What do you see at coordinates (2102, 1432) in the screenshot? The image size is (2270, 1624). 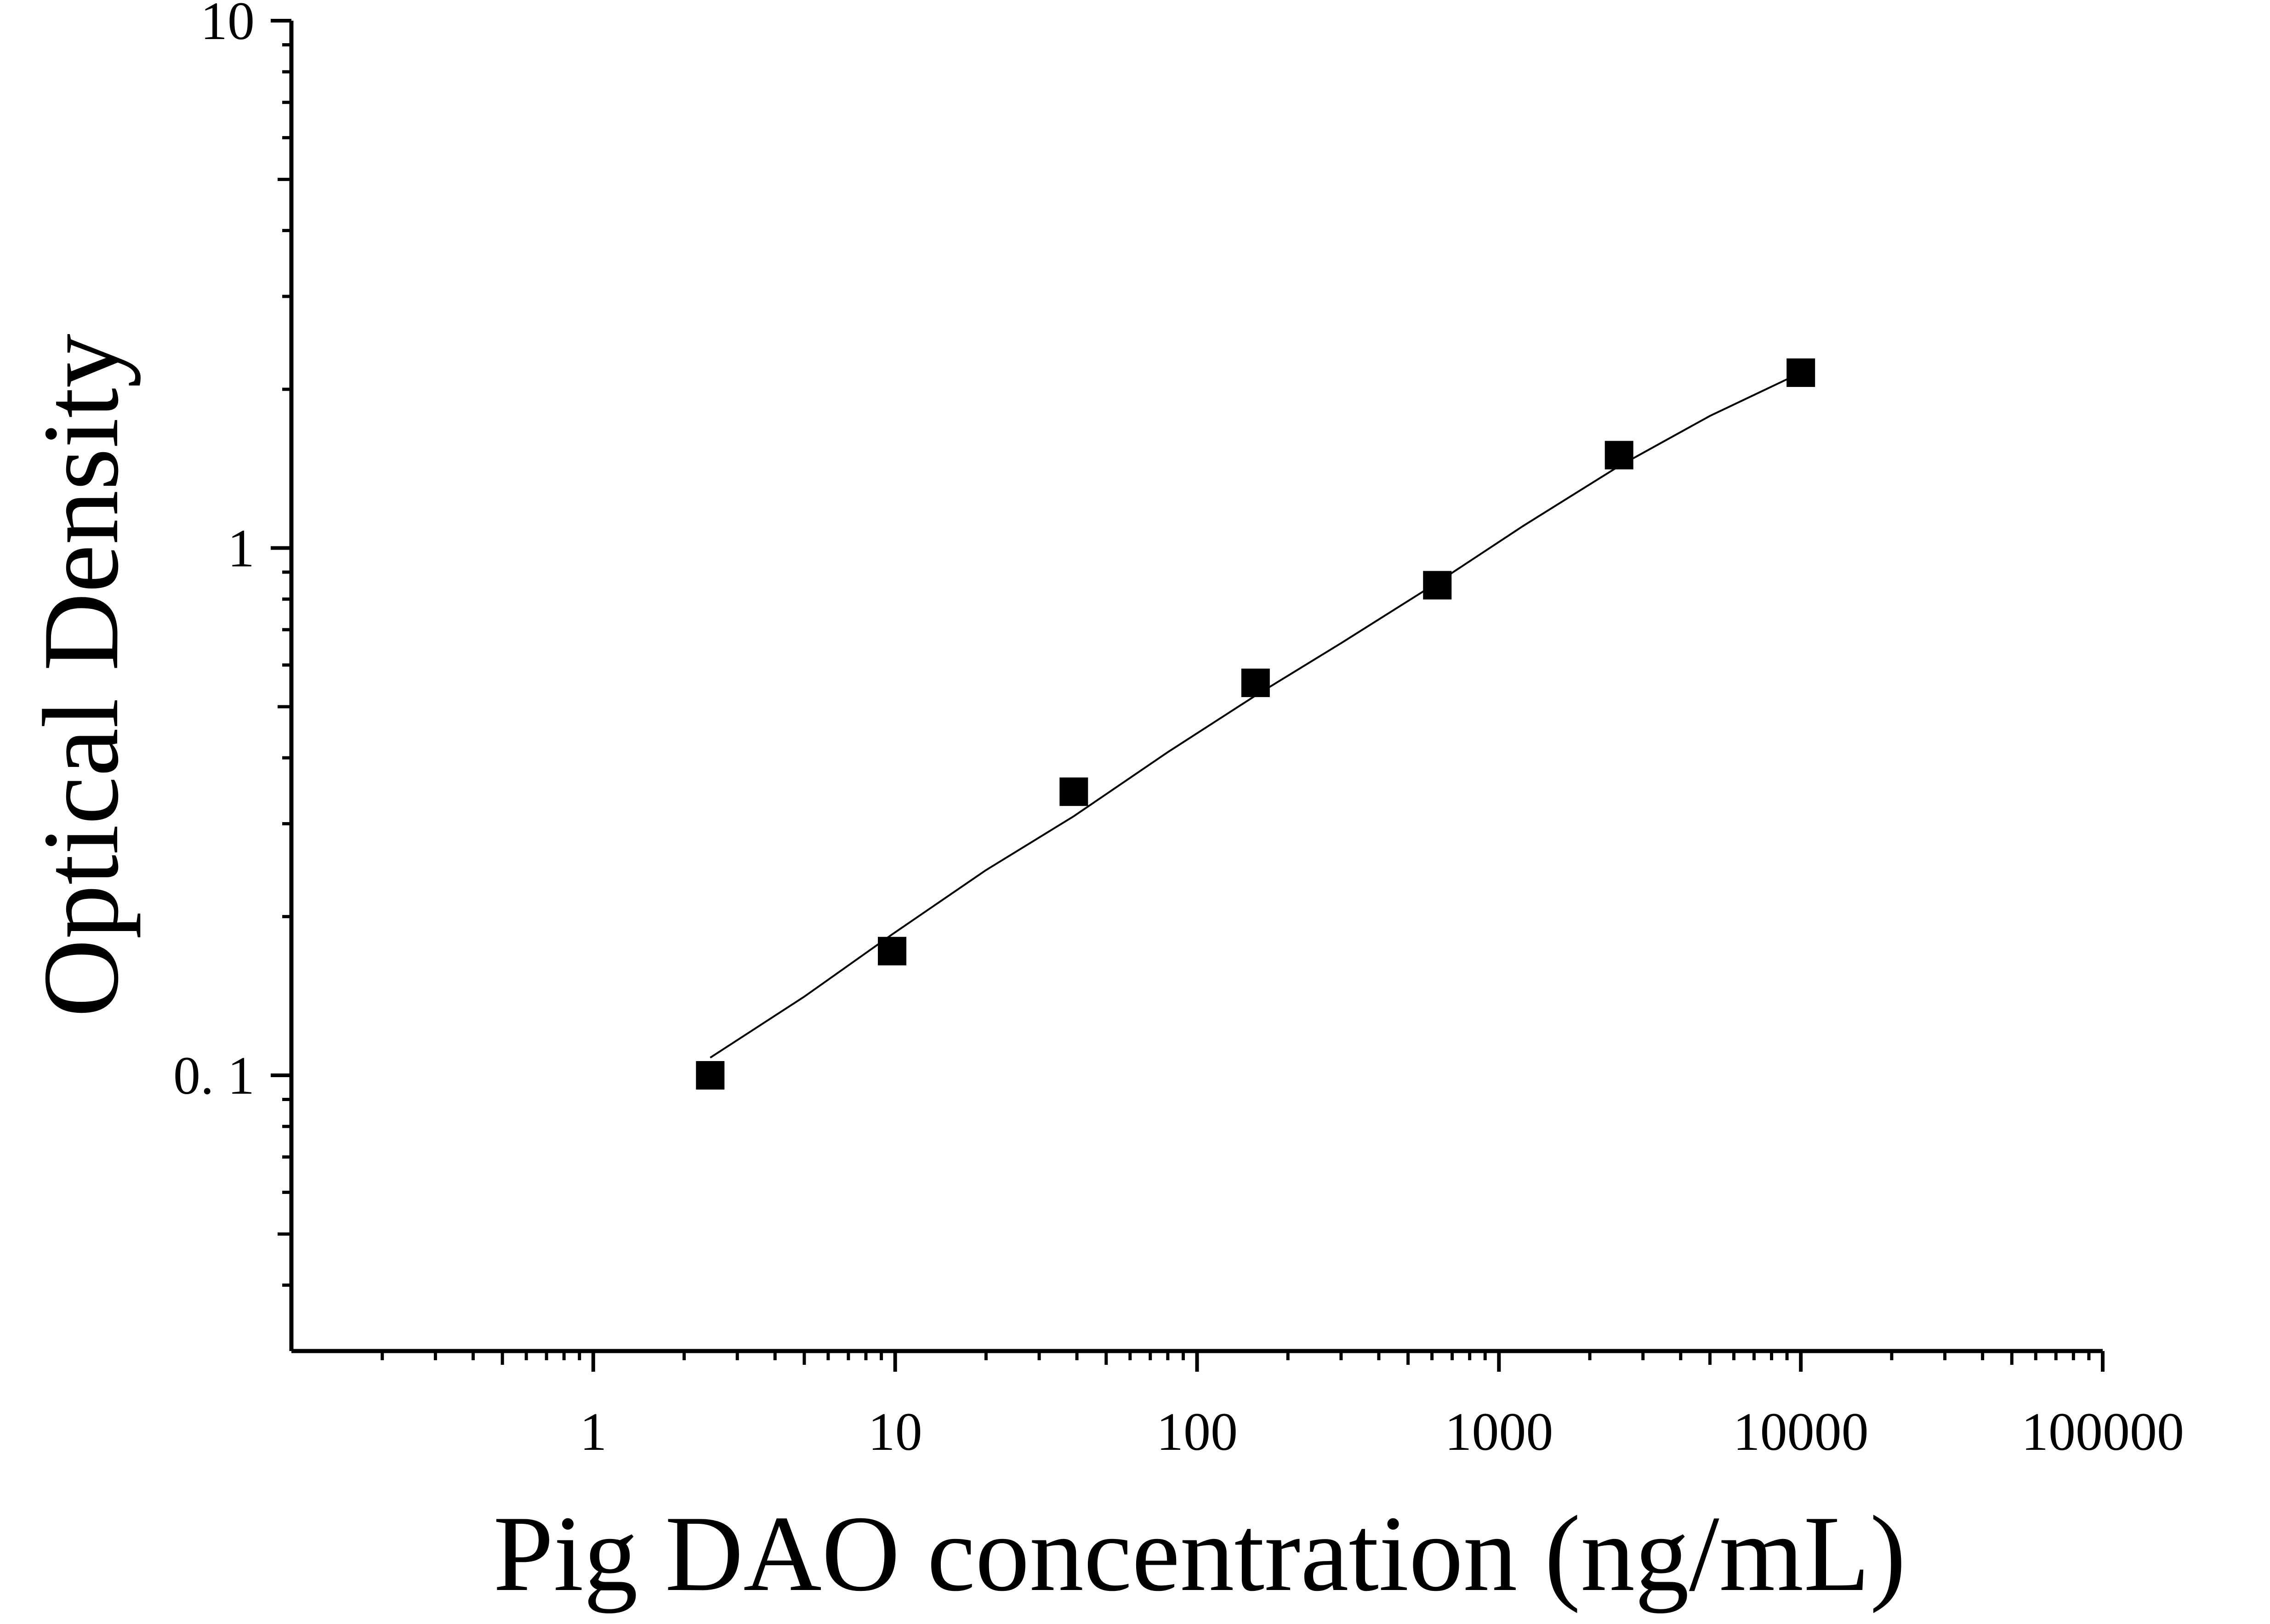 I see `x-tick-label: 100000` at bounding box center [2102, 1432].